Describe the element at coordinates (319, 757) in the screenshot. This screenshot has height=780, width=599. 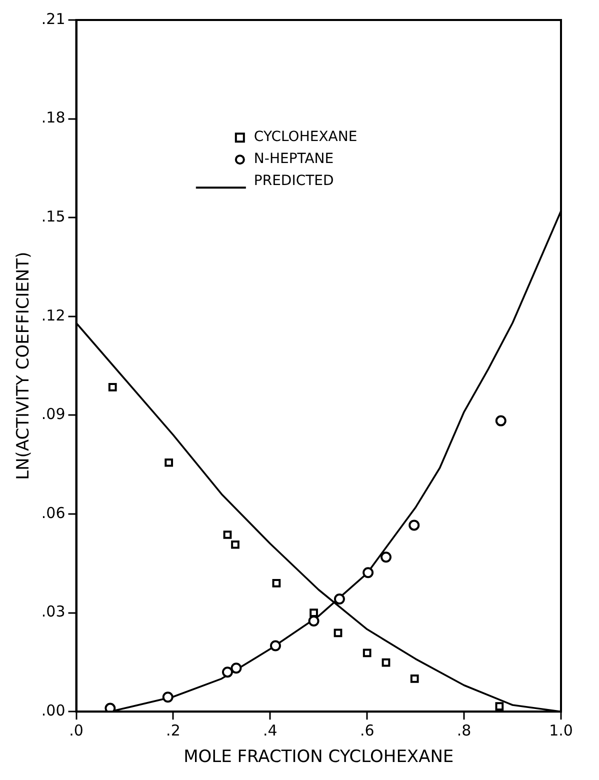
I see `x-axis-title: MOLE FRACTION CYCLOHEXANE` at that location.